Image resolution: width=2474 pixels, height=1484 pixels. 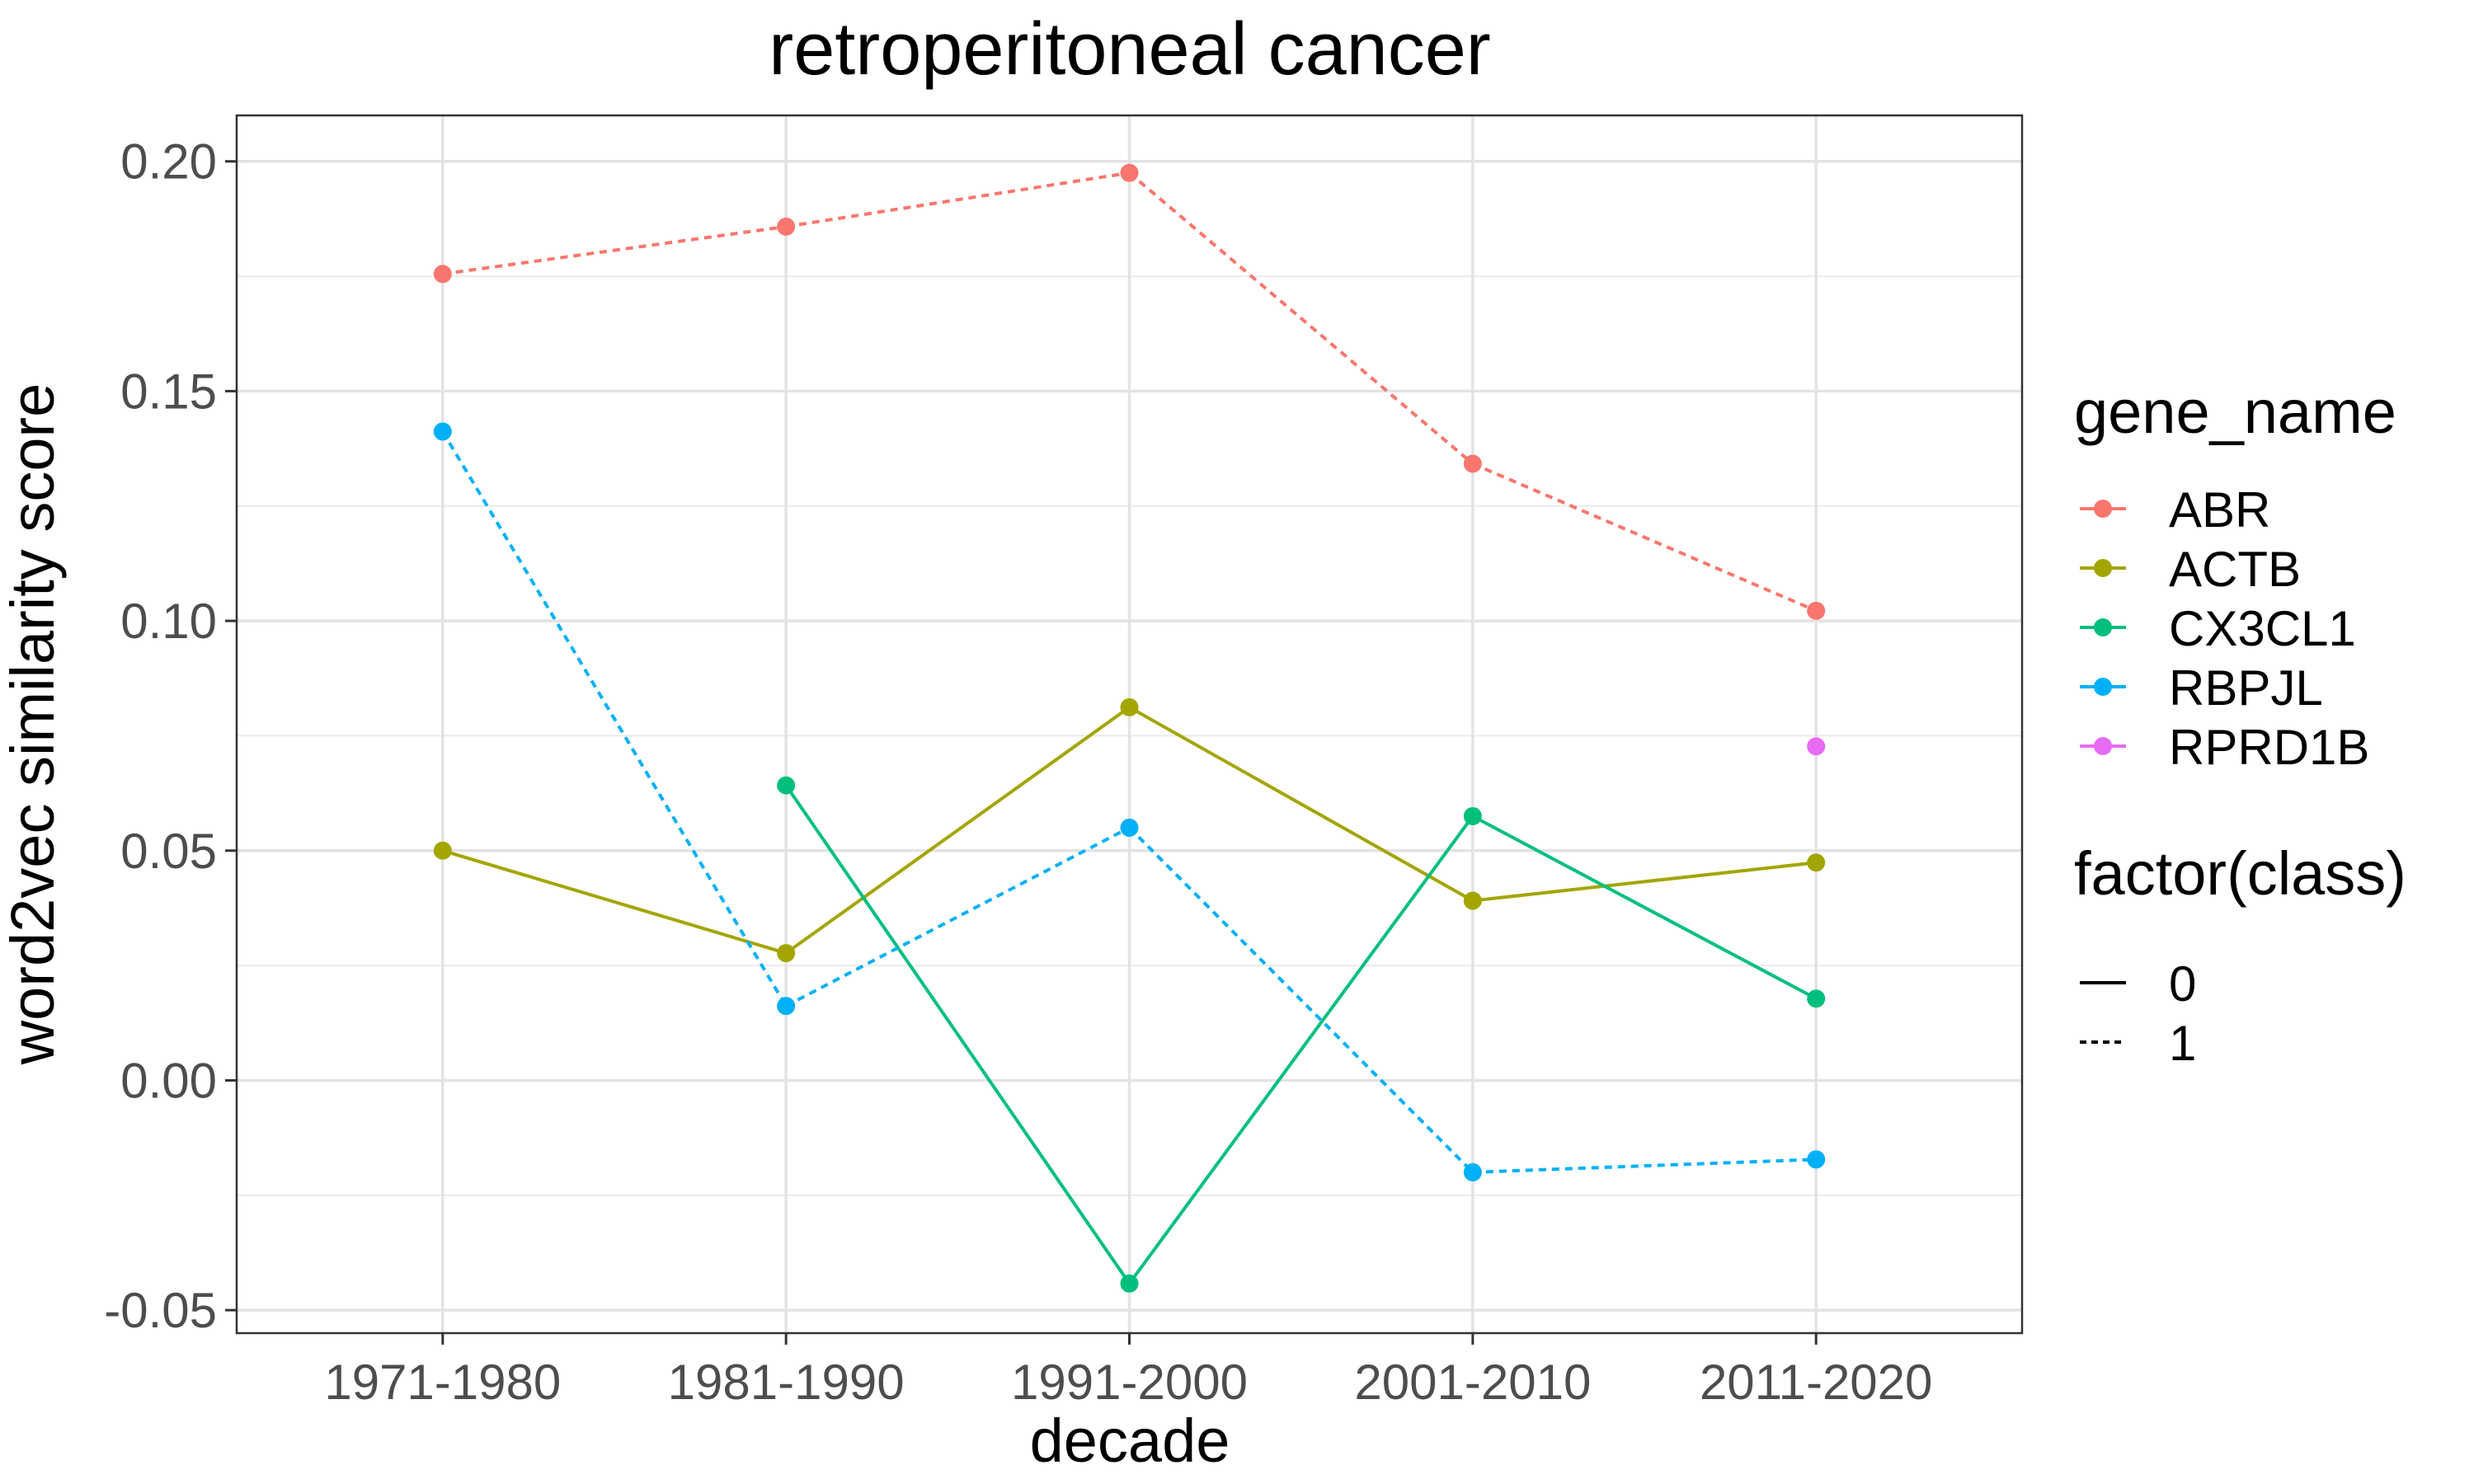 I want to click on legend-label: ABR, so click(x=2219, y=510).